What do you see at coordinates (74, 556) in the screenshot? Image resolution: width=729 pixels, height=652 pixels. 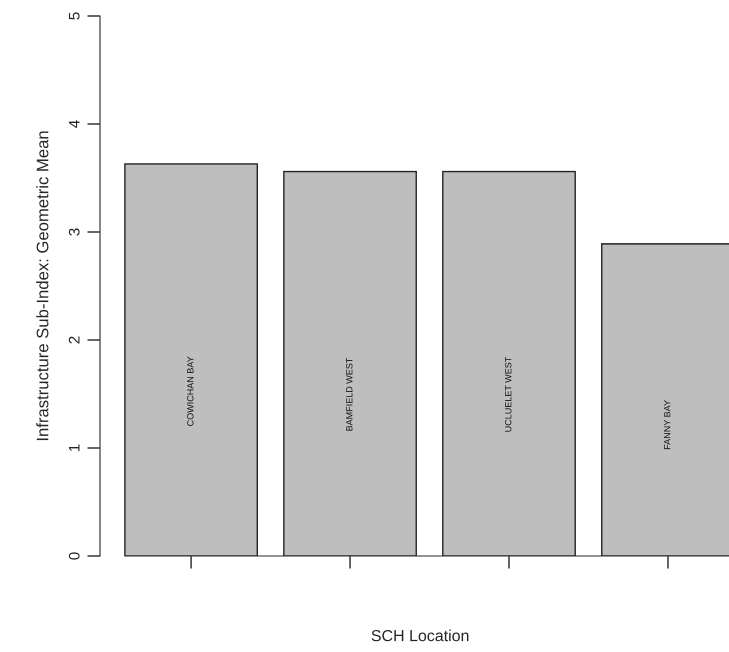 I see `y-tick-label: 0` at bounding box center [74, 556].